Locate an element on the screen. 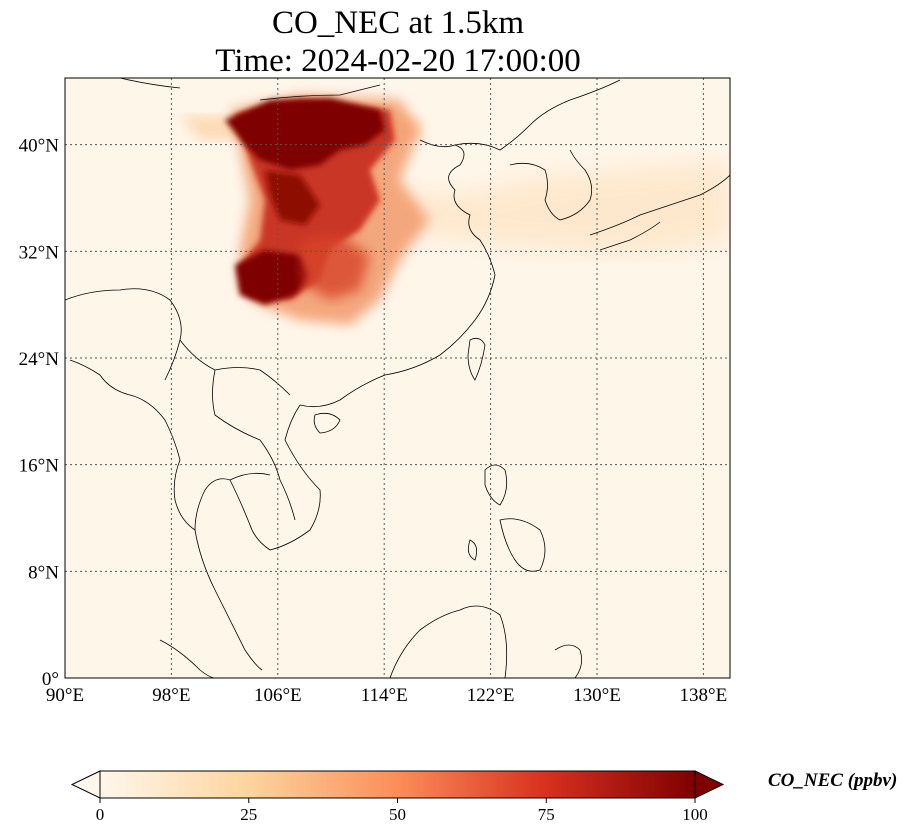  lon-tick-label: 114°E is located at coordinates (384, 695).